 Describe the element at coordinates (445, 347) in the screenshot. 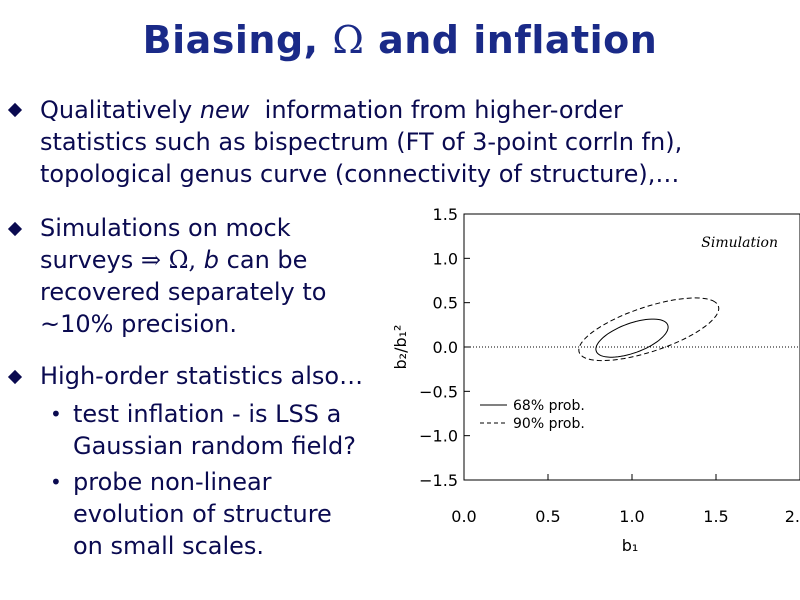

I see `y-tick-label: 0.0` at that location.